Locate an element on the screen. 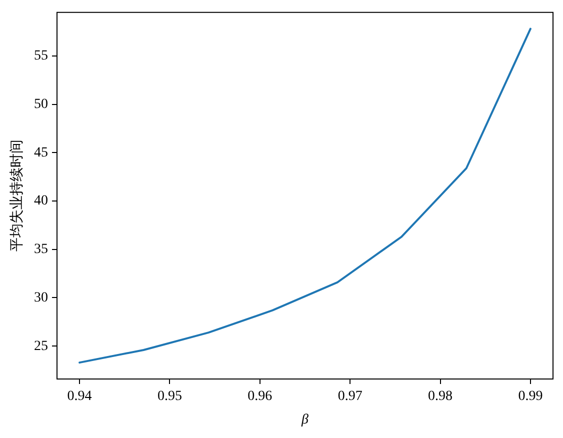 This screenshot has width=563, height=438. y-tick-label: 45 is located at coordinates (41, 152).